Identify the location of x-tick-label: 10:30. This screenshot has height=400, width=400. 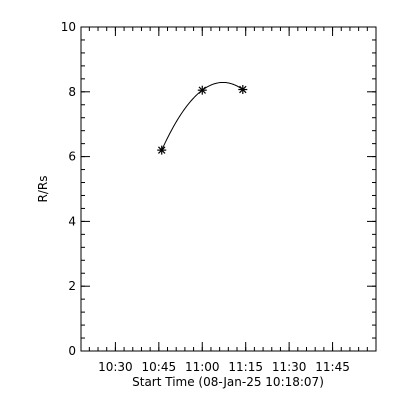
(115, 367).